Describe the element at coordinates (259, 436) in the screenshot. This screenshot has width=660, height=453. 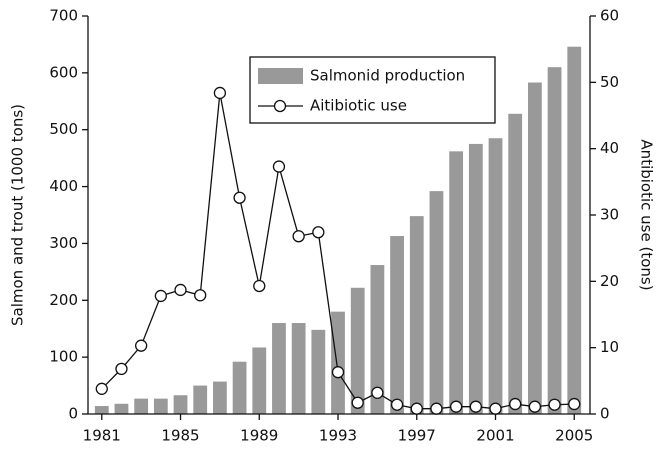
I see `x-tick-label: 1989` at that location.